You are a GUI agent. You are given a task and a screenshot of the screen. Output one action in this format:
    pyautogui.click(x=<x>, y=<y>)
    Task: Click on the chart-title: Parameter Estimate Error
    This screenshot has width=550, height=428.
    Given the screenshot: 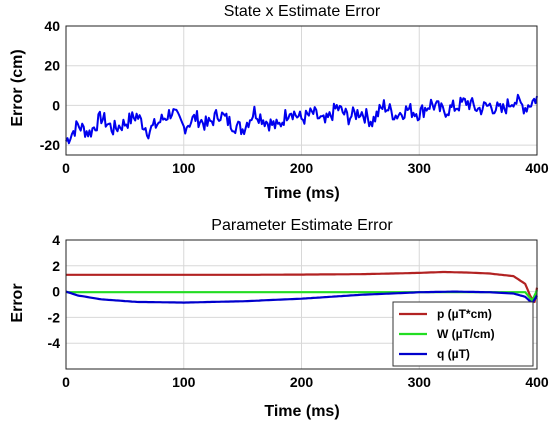 What is the action you would take?
    pyautogui.click(x=302, y=225)
    